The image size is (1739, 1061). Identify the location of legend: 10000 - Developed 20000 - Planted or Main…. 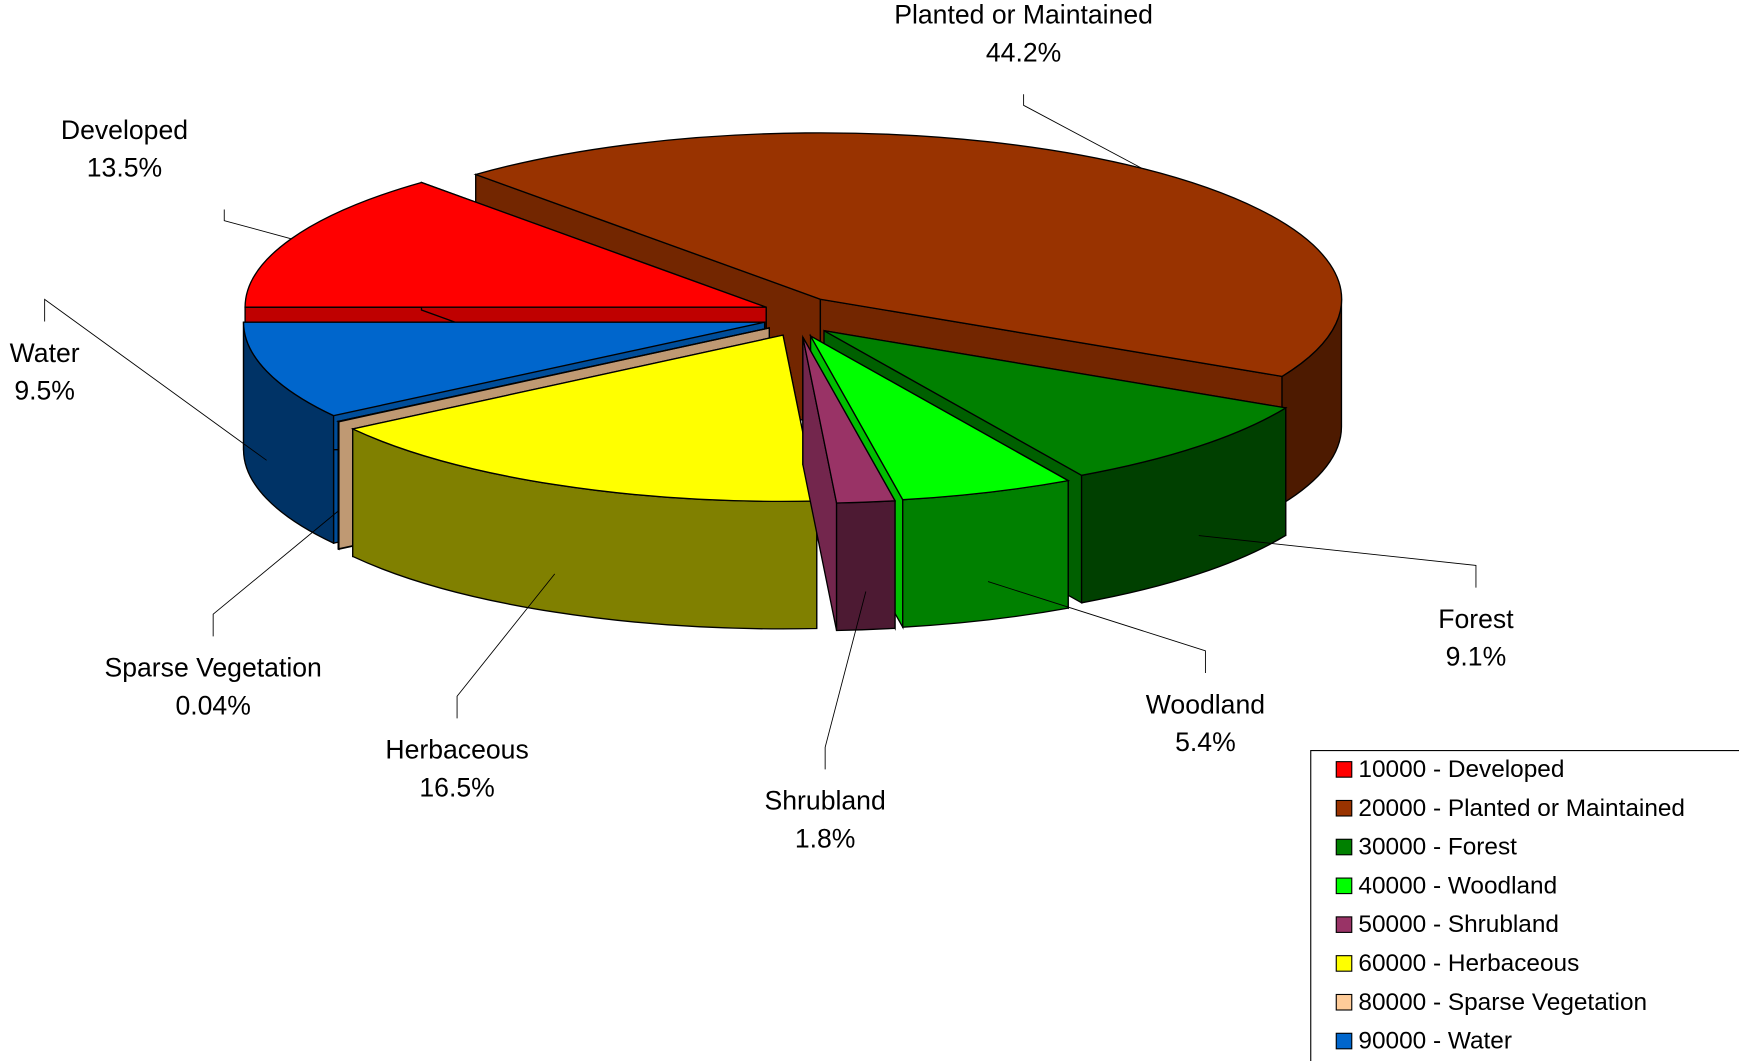
(1524, 905).